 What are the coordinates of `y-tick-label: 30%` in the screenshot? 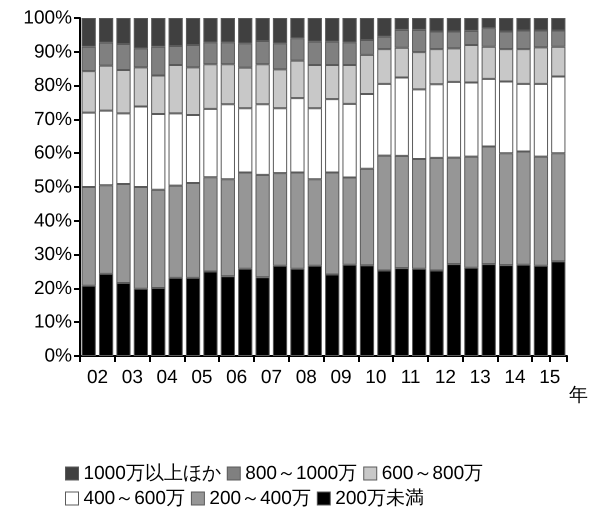 It's located at (53, 255).